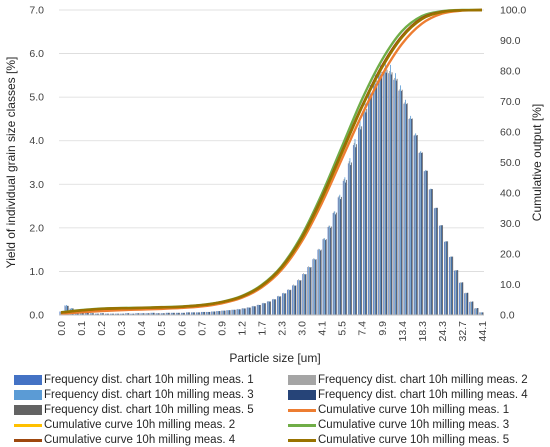 The image size is (550, 447). Describe the element at coordinates (510, 41) in the screenshot. I see `y2-tick-label: 90.0` at that location.